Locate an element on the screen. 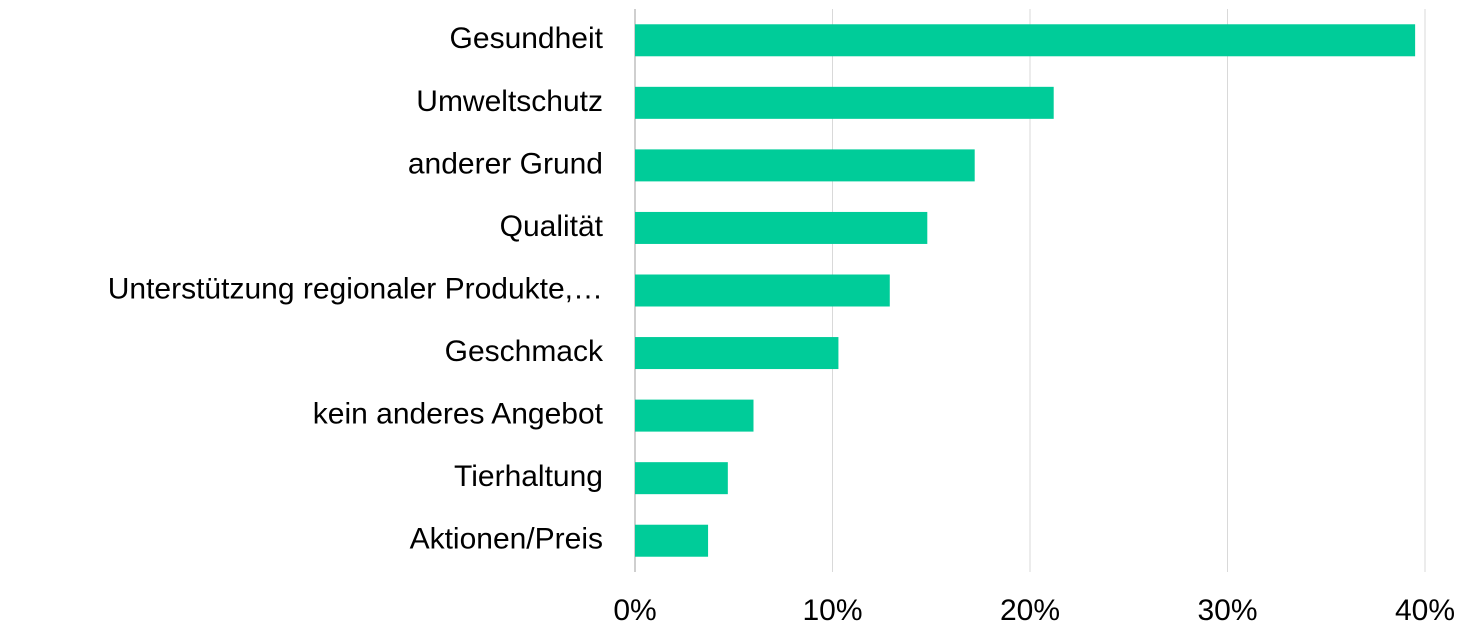 The height and width of the screenshot is (631, 1472). x-tick-label: 40% is located at coordinates (1425, 610).